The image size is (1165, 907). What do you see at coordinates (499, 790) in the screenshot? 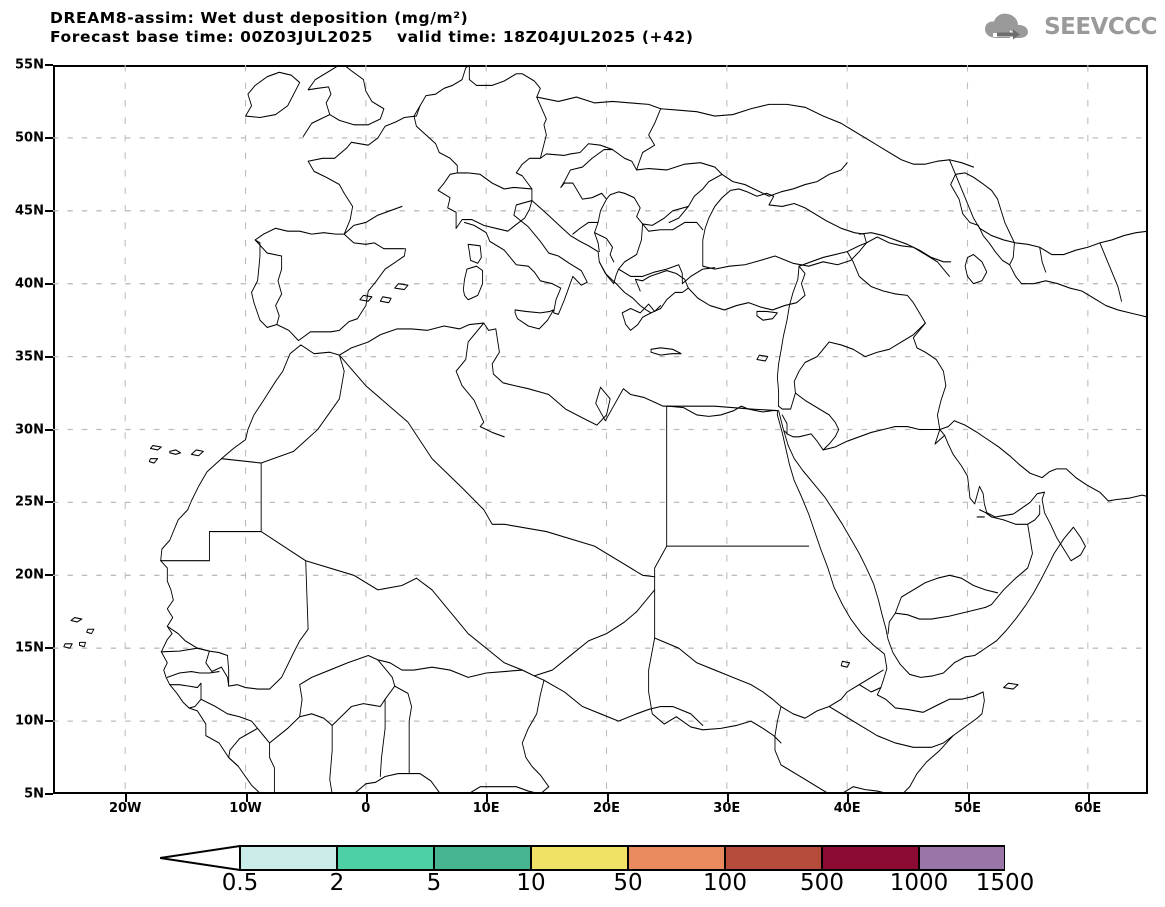
I see `border-cameroon-south` at bounding box center [499, 790].